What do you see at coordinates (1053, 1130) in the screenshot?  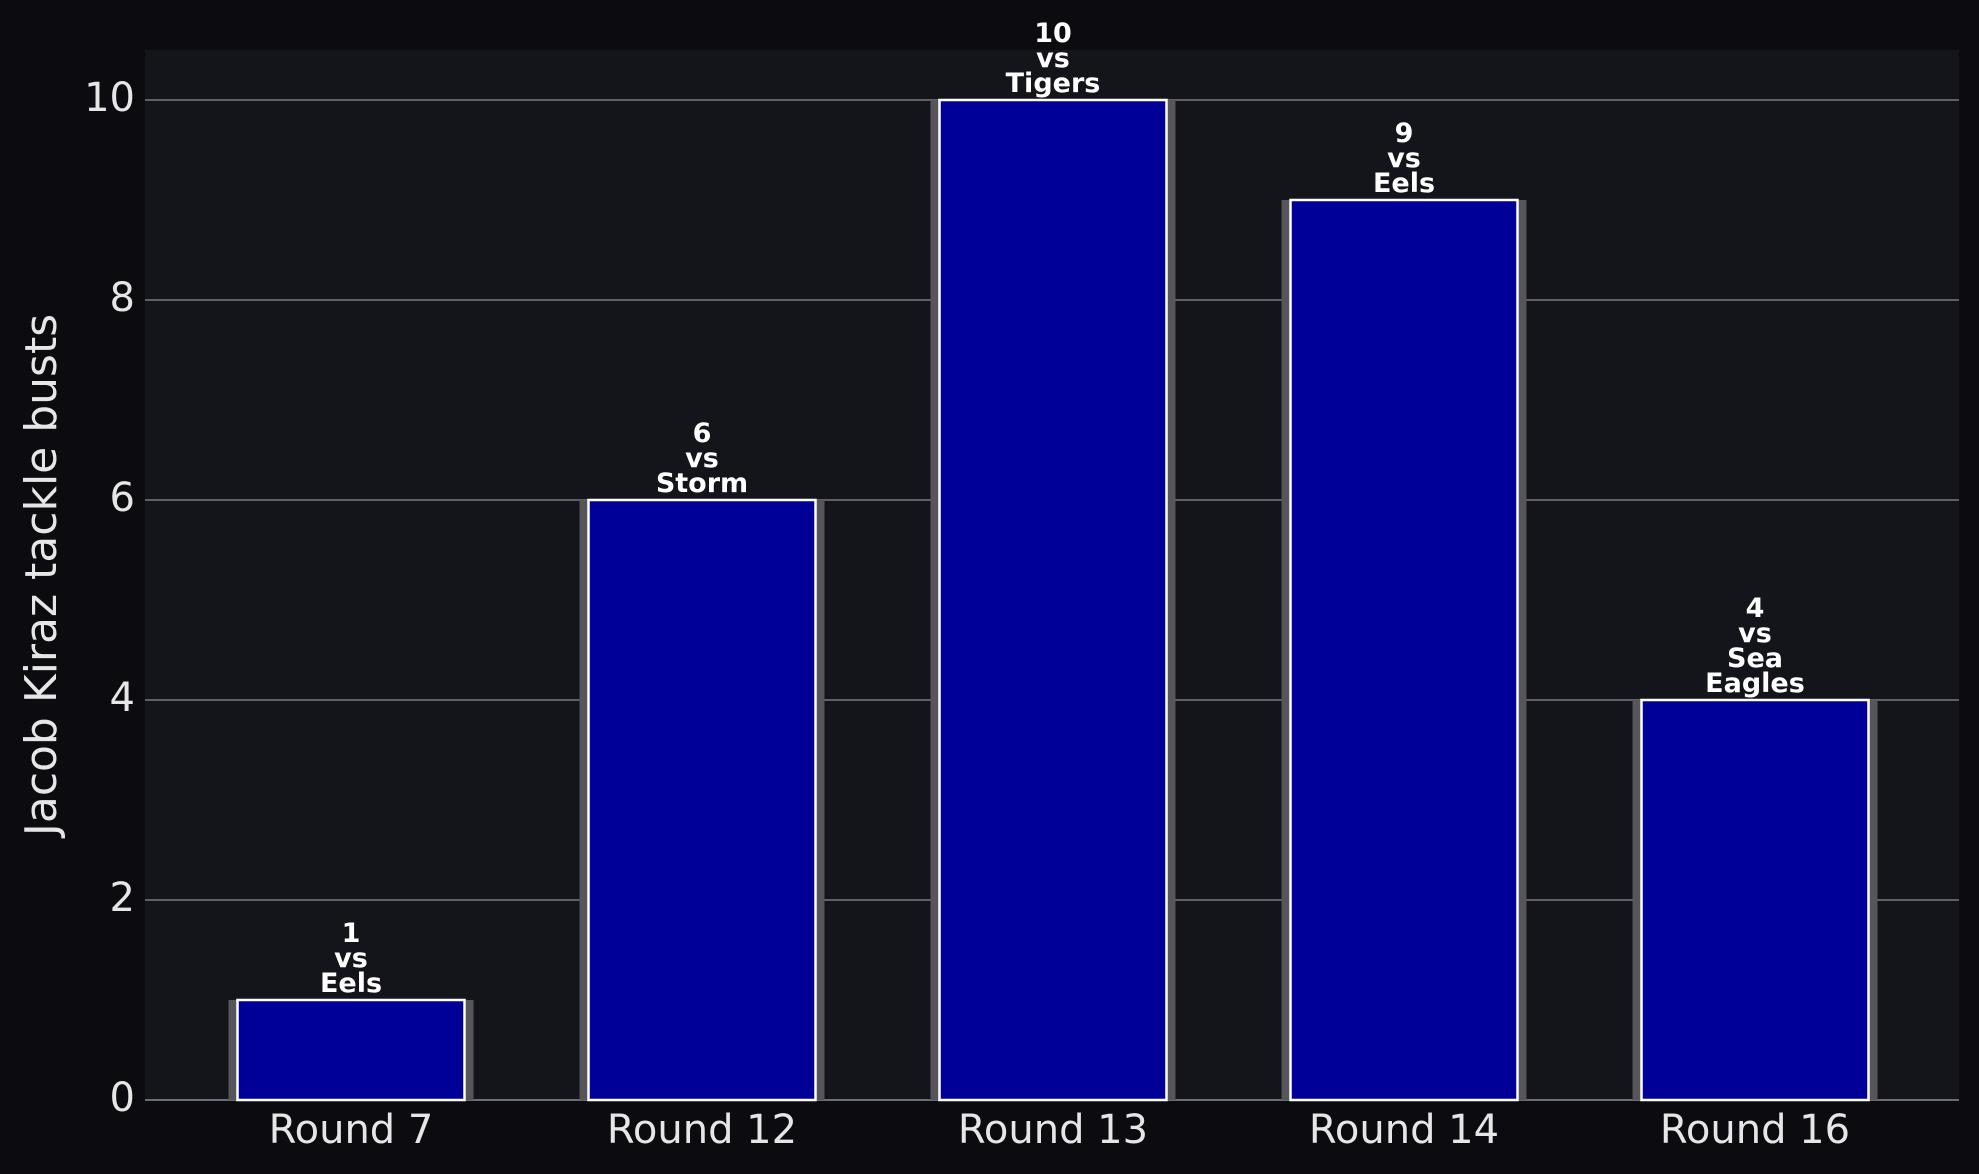 I see `x-tick-label: Round 13` at bounding box center [1053, 1130].